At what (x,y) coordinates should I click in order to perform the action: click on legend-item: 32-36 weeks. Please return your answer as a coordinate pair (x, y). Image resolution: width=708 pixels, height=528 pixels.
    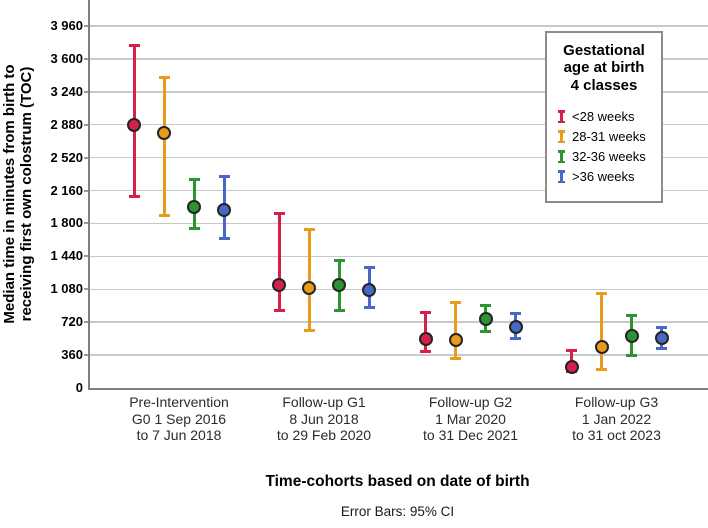
    Looking at the image, I should click on (609, 157).